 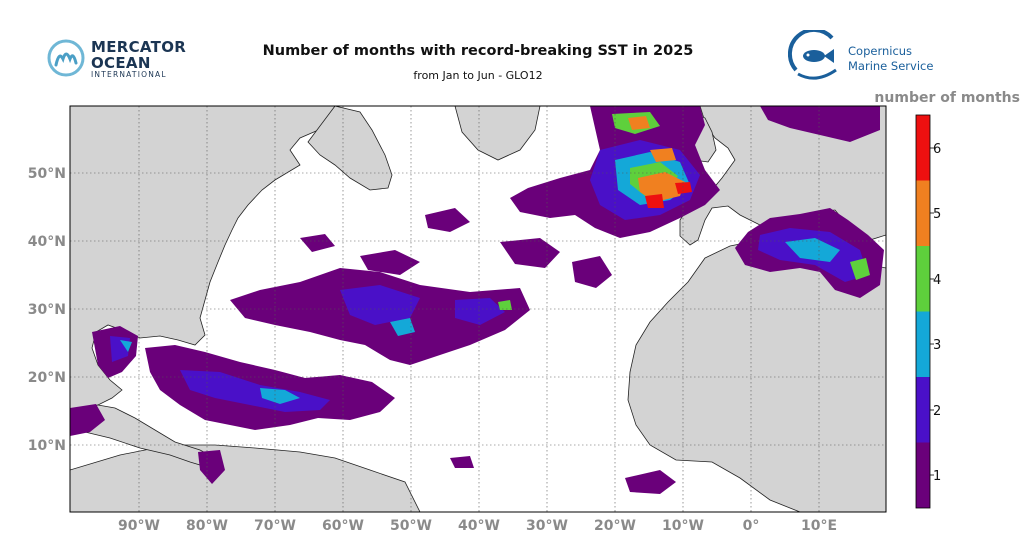 What do you see at coordinates (47, 174) in the screenshot?
I see `lat-label: 50°N` at bounding box center [47, 174].